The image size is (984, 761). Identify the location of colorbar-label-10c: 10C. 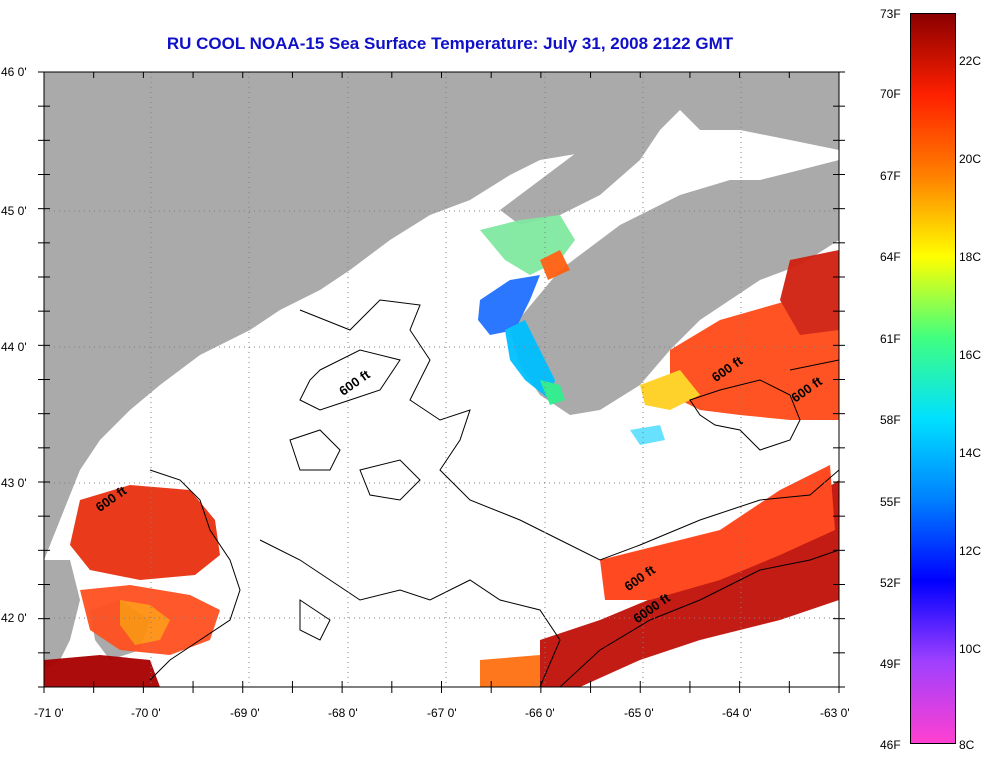
(970, 649).